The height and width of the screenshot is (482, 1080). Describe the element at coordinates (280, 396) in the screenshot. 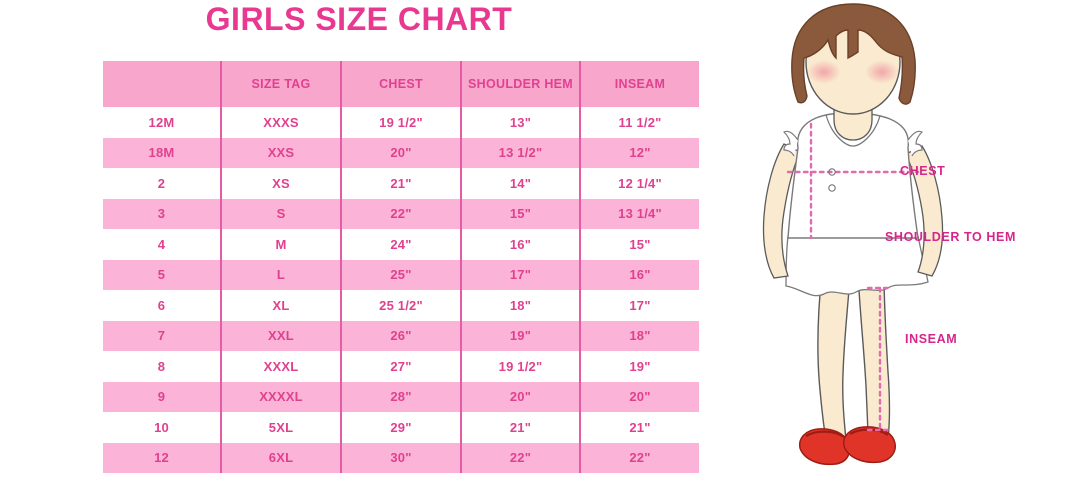

I see `cell-size-tag: XXXXL` at that location.